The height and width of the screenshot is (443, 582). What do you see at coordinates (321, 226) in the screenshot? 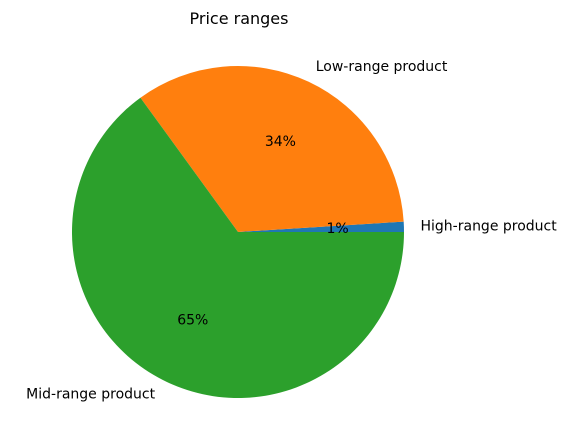
I see `pie-slice-high-range-product` at bounding box center [321, 226].